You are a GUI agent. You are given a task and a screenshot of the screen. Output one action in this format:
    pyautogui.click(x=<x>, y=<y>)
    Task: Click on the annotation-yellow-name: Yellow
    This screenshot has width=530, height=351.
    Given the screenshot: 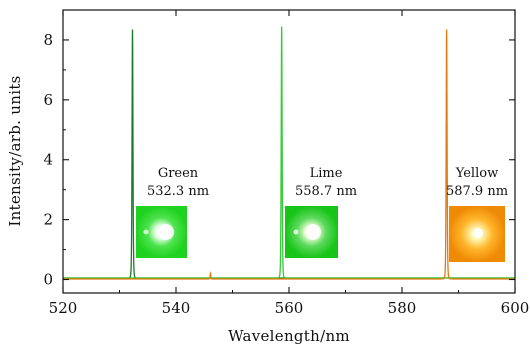 What is the action you would take?
    pyautogui.click(x=476, y=173)
    